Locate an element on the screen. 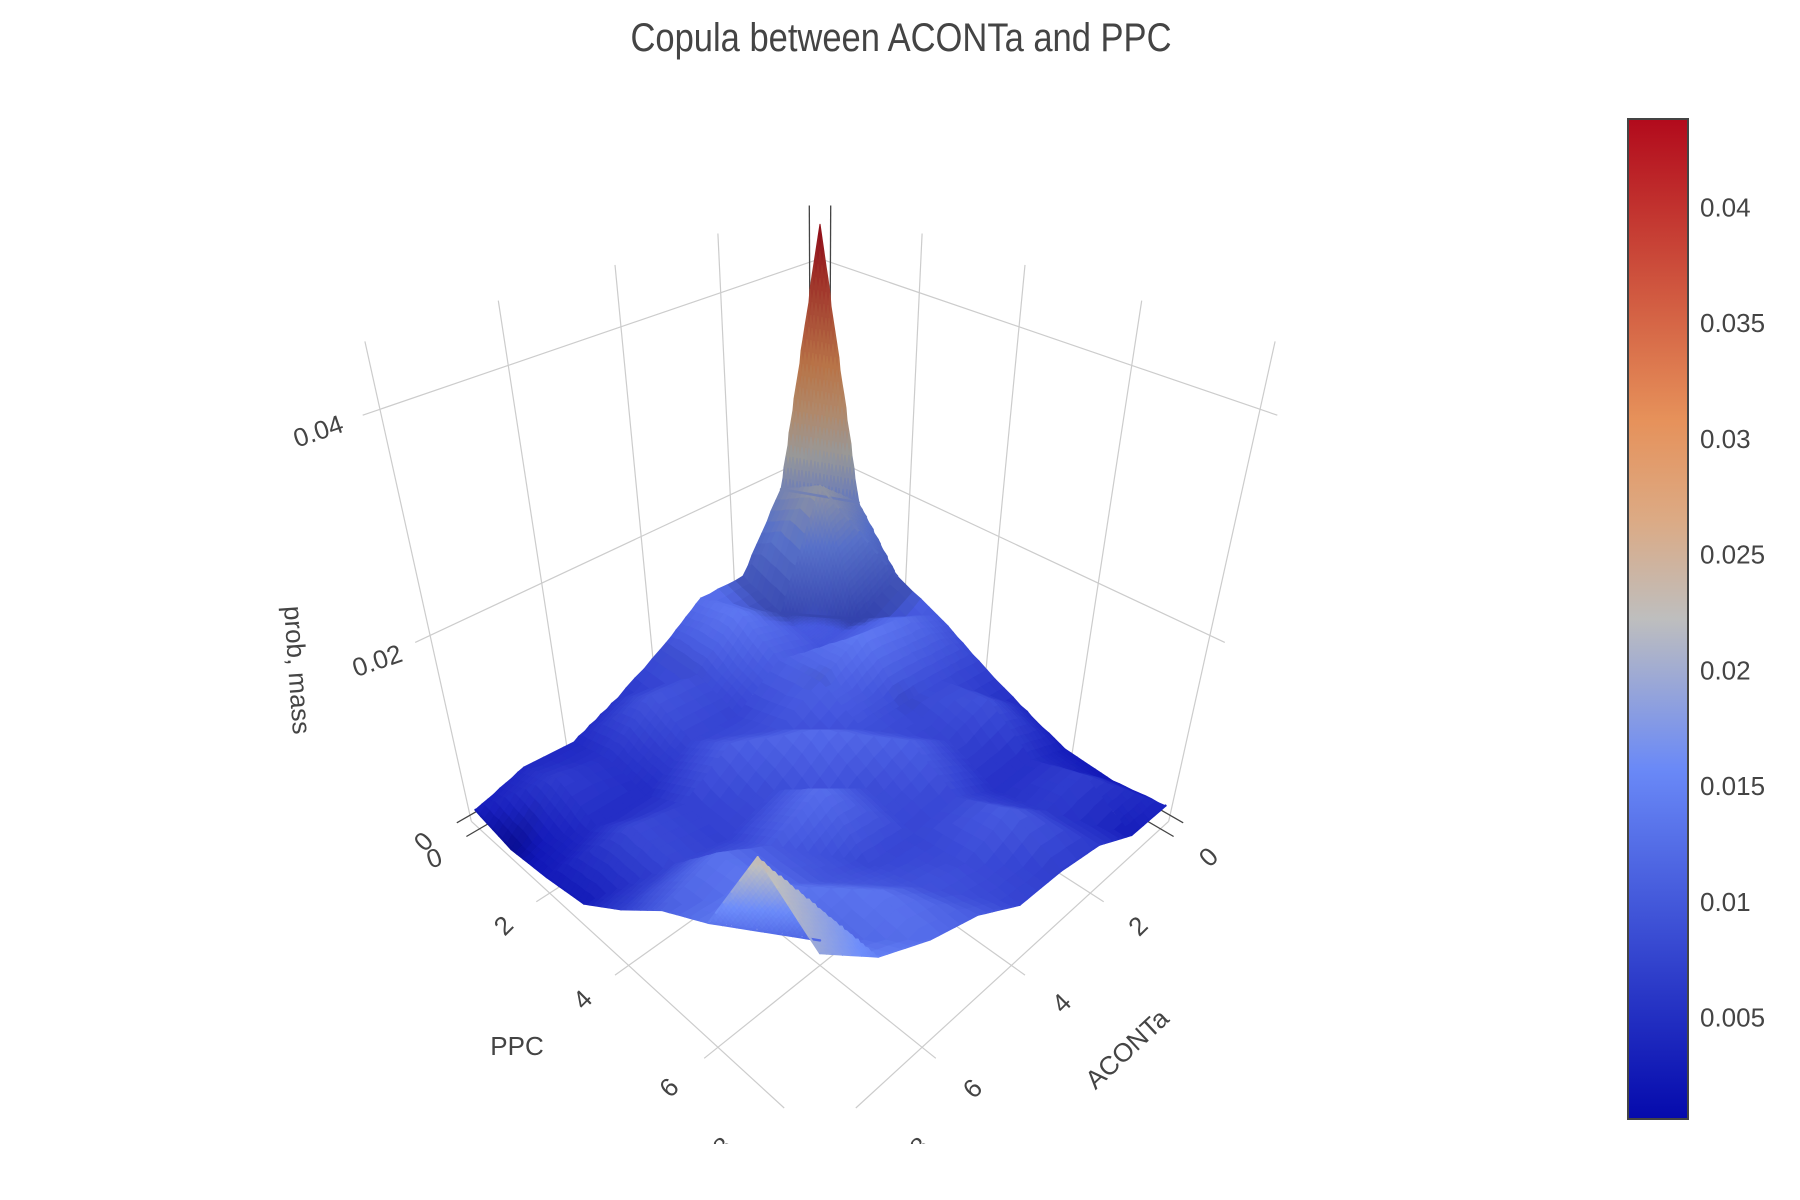 The height and width of the screenshot is (1200, 1800). svg-text: Copula between ACONTa and PPC is located at coordinates (901, 38).